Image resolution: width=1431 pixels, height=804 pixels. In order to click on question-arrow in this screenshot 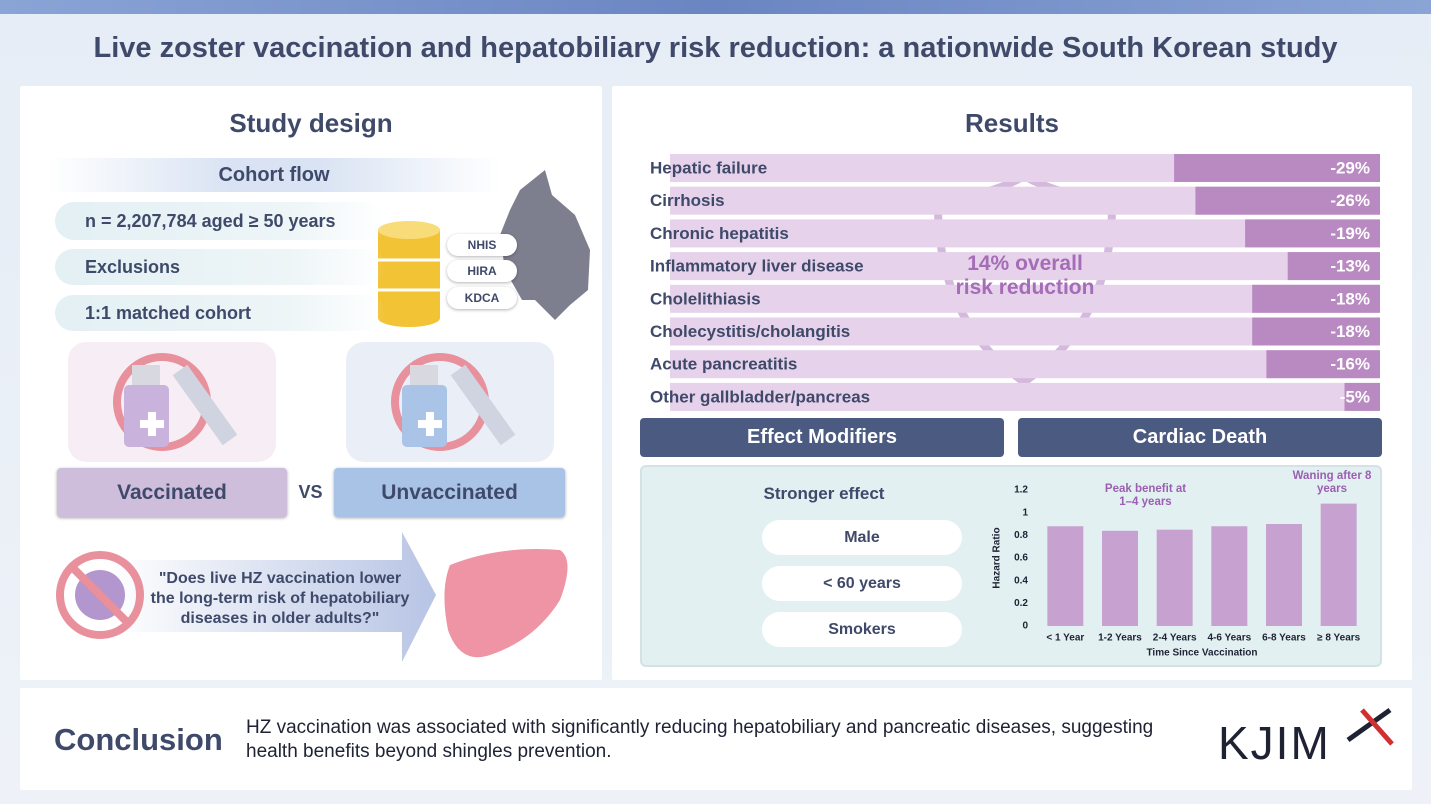, I will do `click(273, 597)`.